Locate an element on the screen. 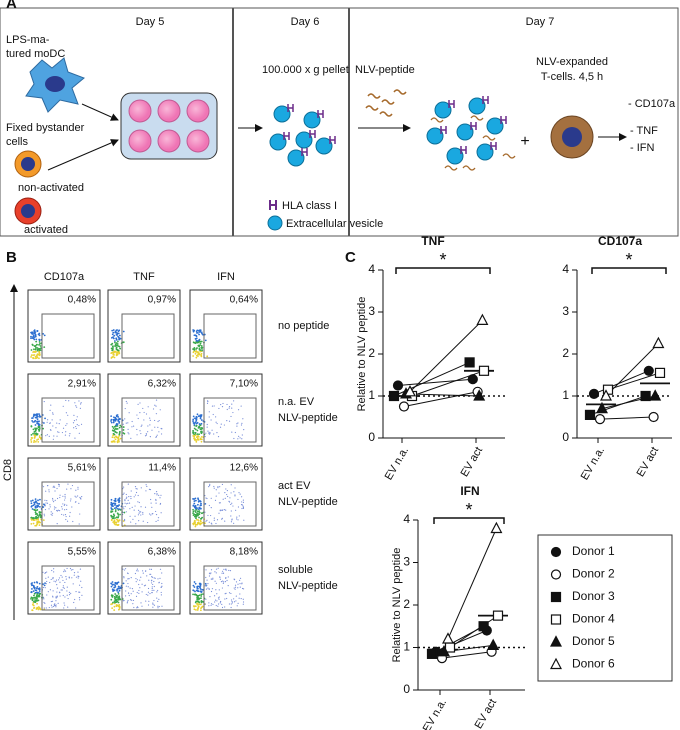 This screenshot has height=730, width=680. donor-line is located at coordinates (472, 584).